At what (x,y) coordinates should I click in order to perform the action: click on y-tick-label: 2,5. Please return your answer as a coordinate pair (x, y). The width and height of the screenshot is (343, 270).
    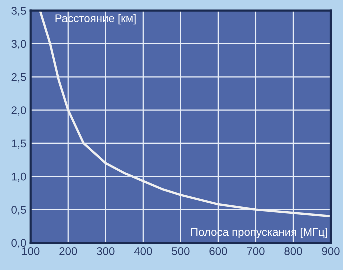
    Looking at the image, I should click on (19, 78).